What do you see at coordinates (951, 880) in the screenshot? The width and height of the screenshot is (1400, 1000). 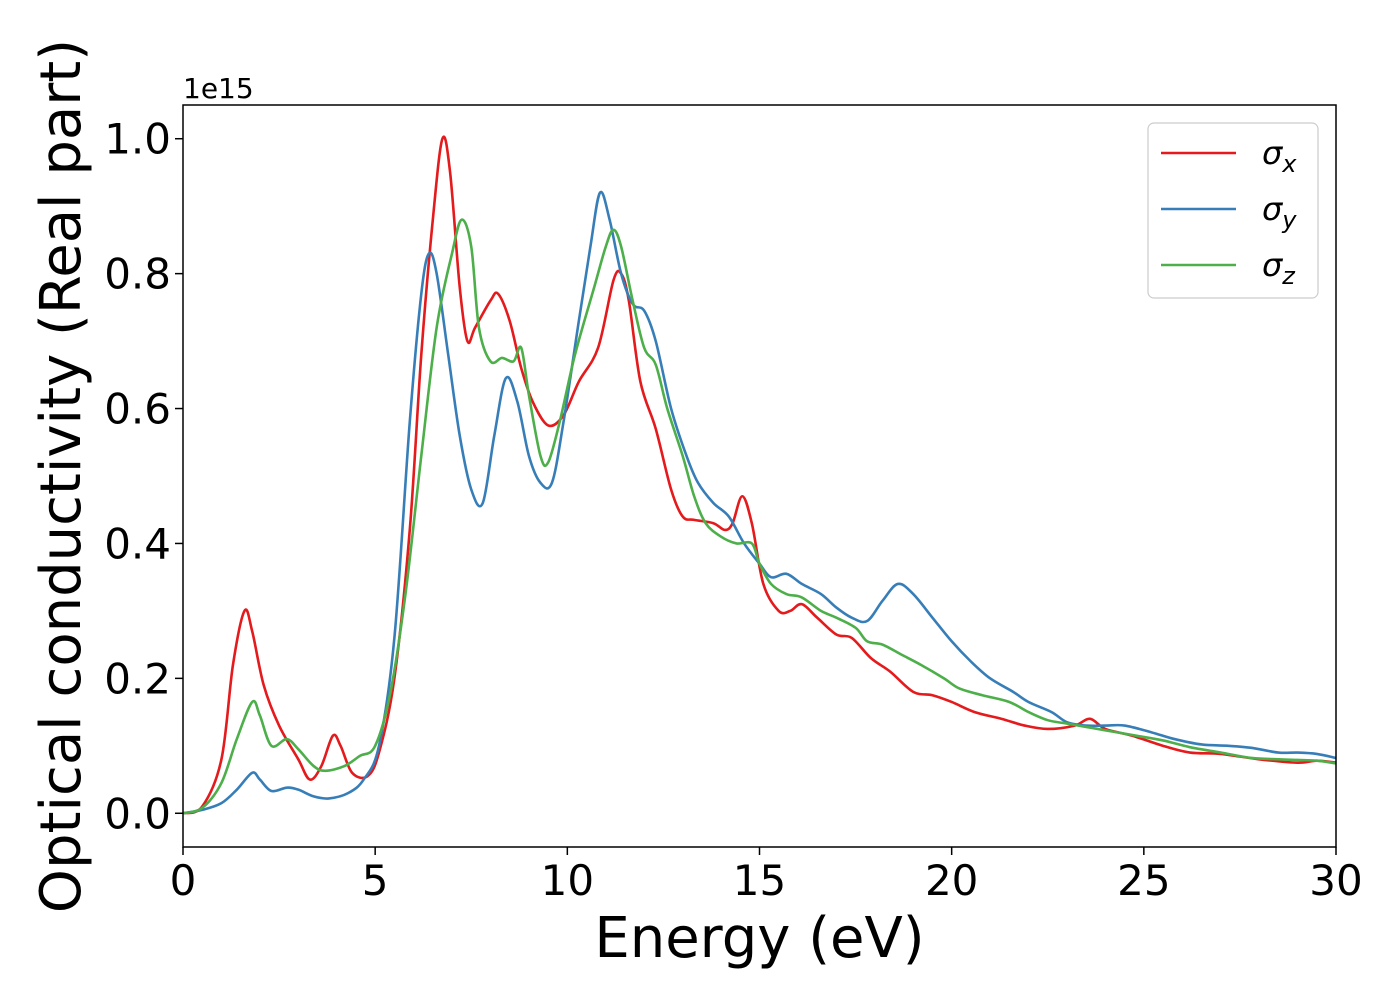 I see `x-tick-label: 20` at bounding box center [951, 880].